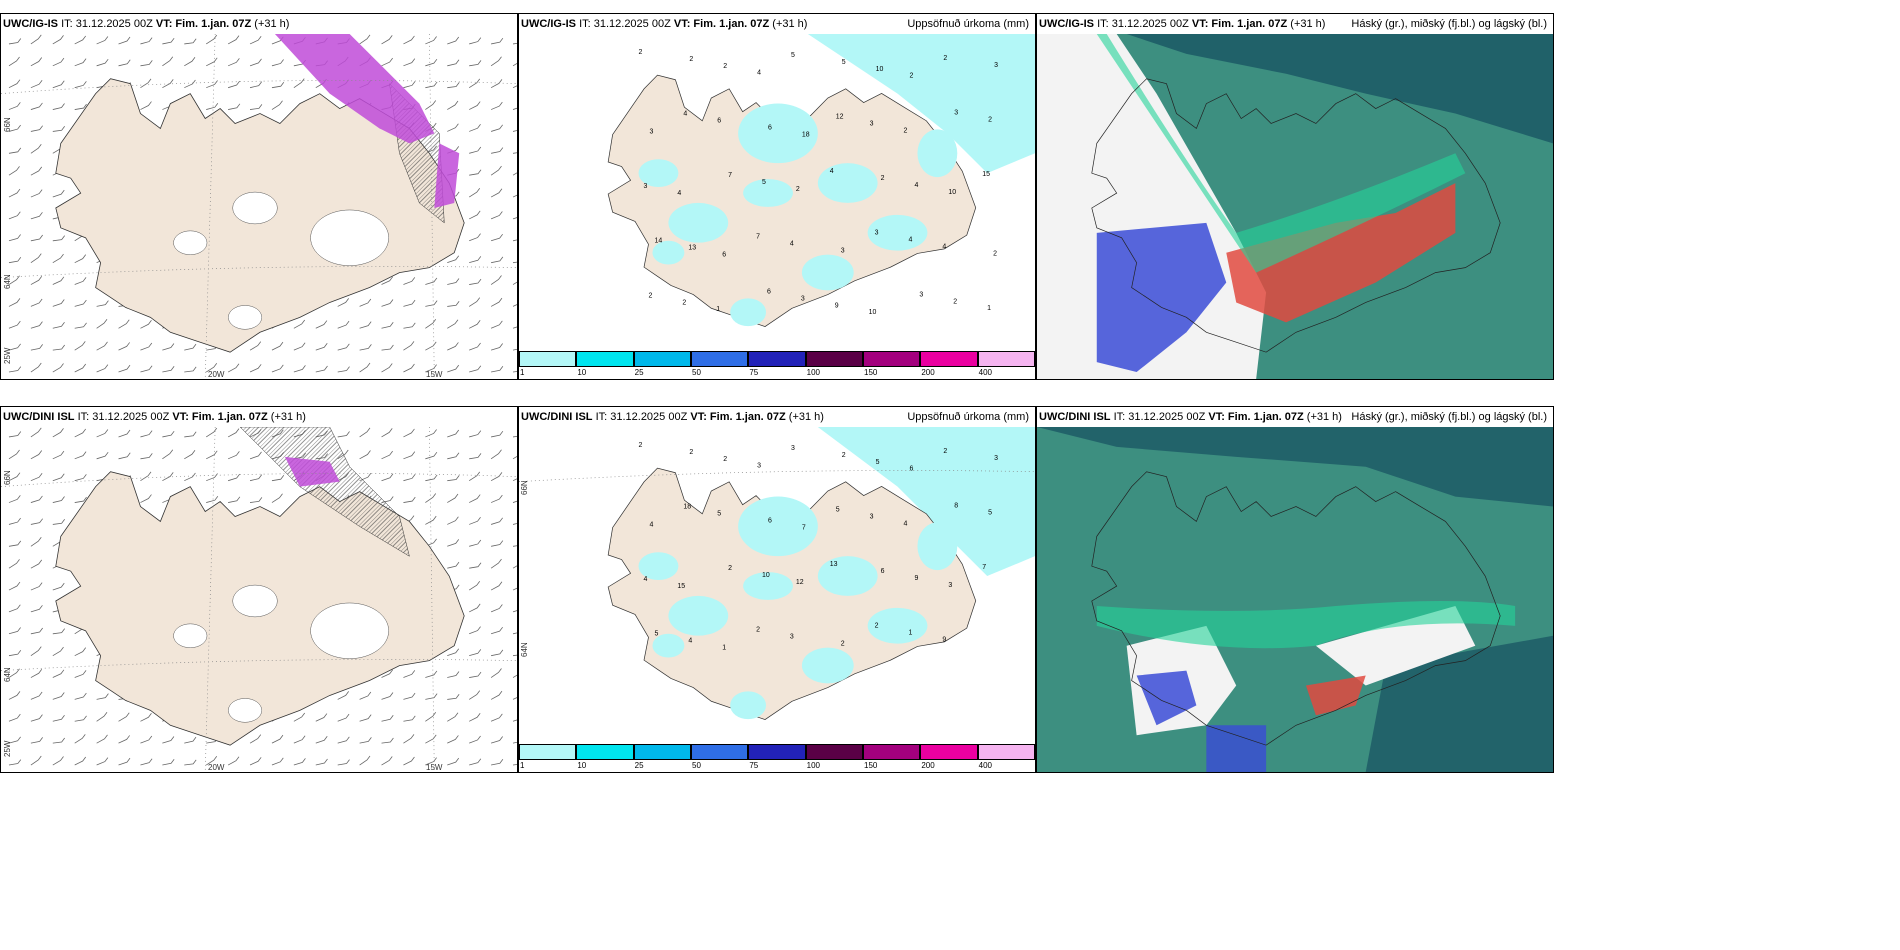 This screenshot has height=950, width=1900. I want to click on colorbar-tick: 400, so click(985, 765).